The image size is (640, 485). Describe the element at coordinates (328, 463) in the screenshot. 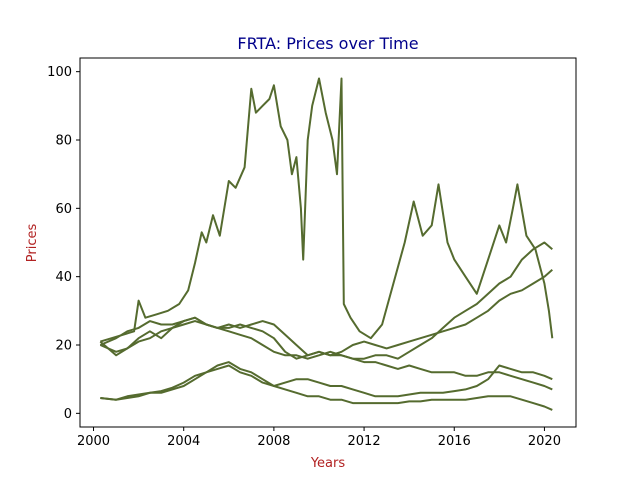

I see `x-axis-label: Years` at that location.